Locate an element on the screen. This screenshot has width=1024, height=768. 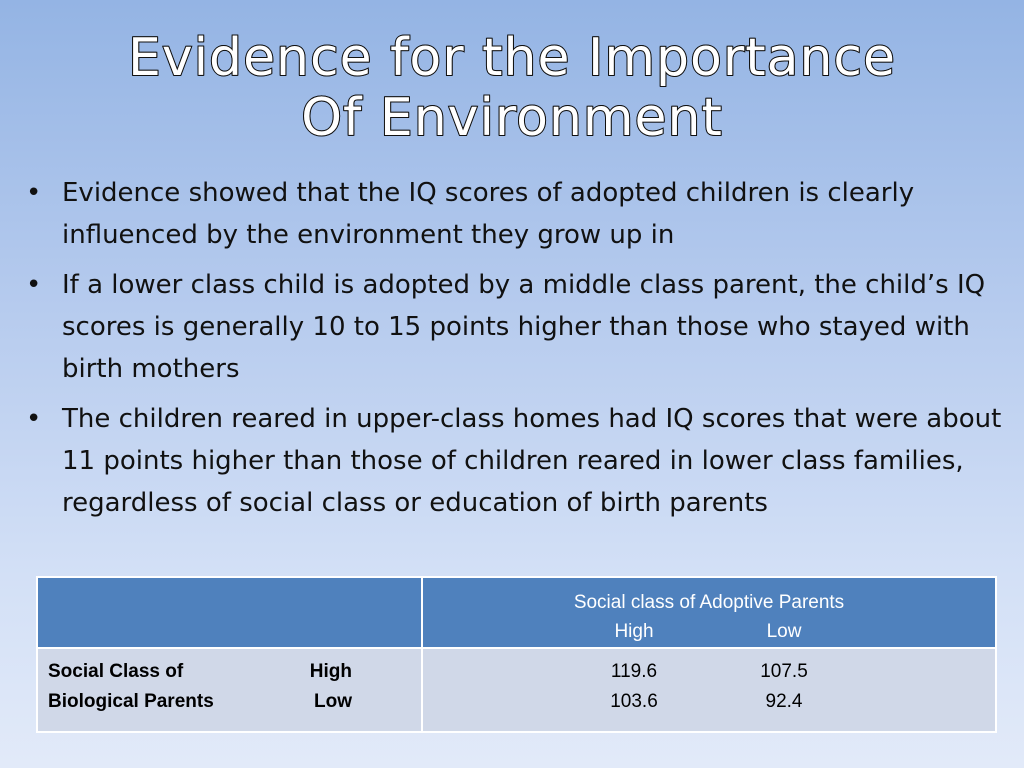
values-cell: 119.6 107.5 103.6 92.4 is located at coordinates (709, 690).